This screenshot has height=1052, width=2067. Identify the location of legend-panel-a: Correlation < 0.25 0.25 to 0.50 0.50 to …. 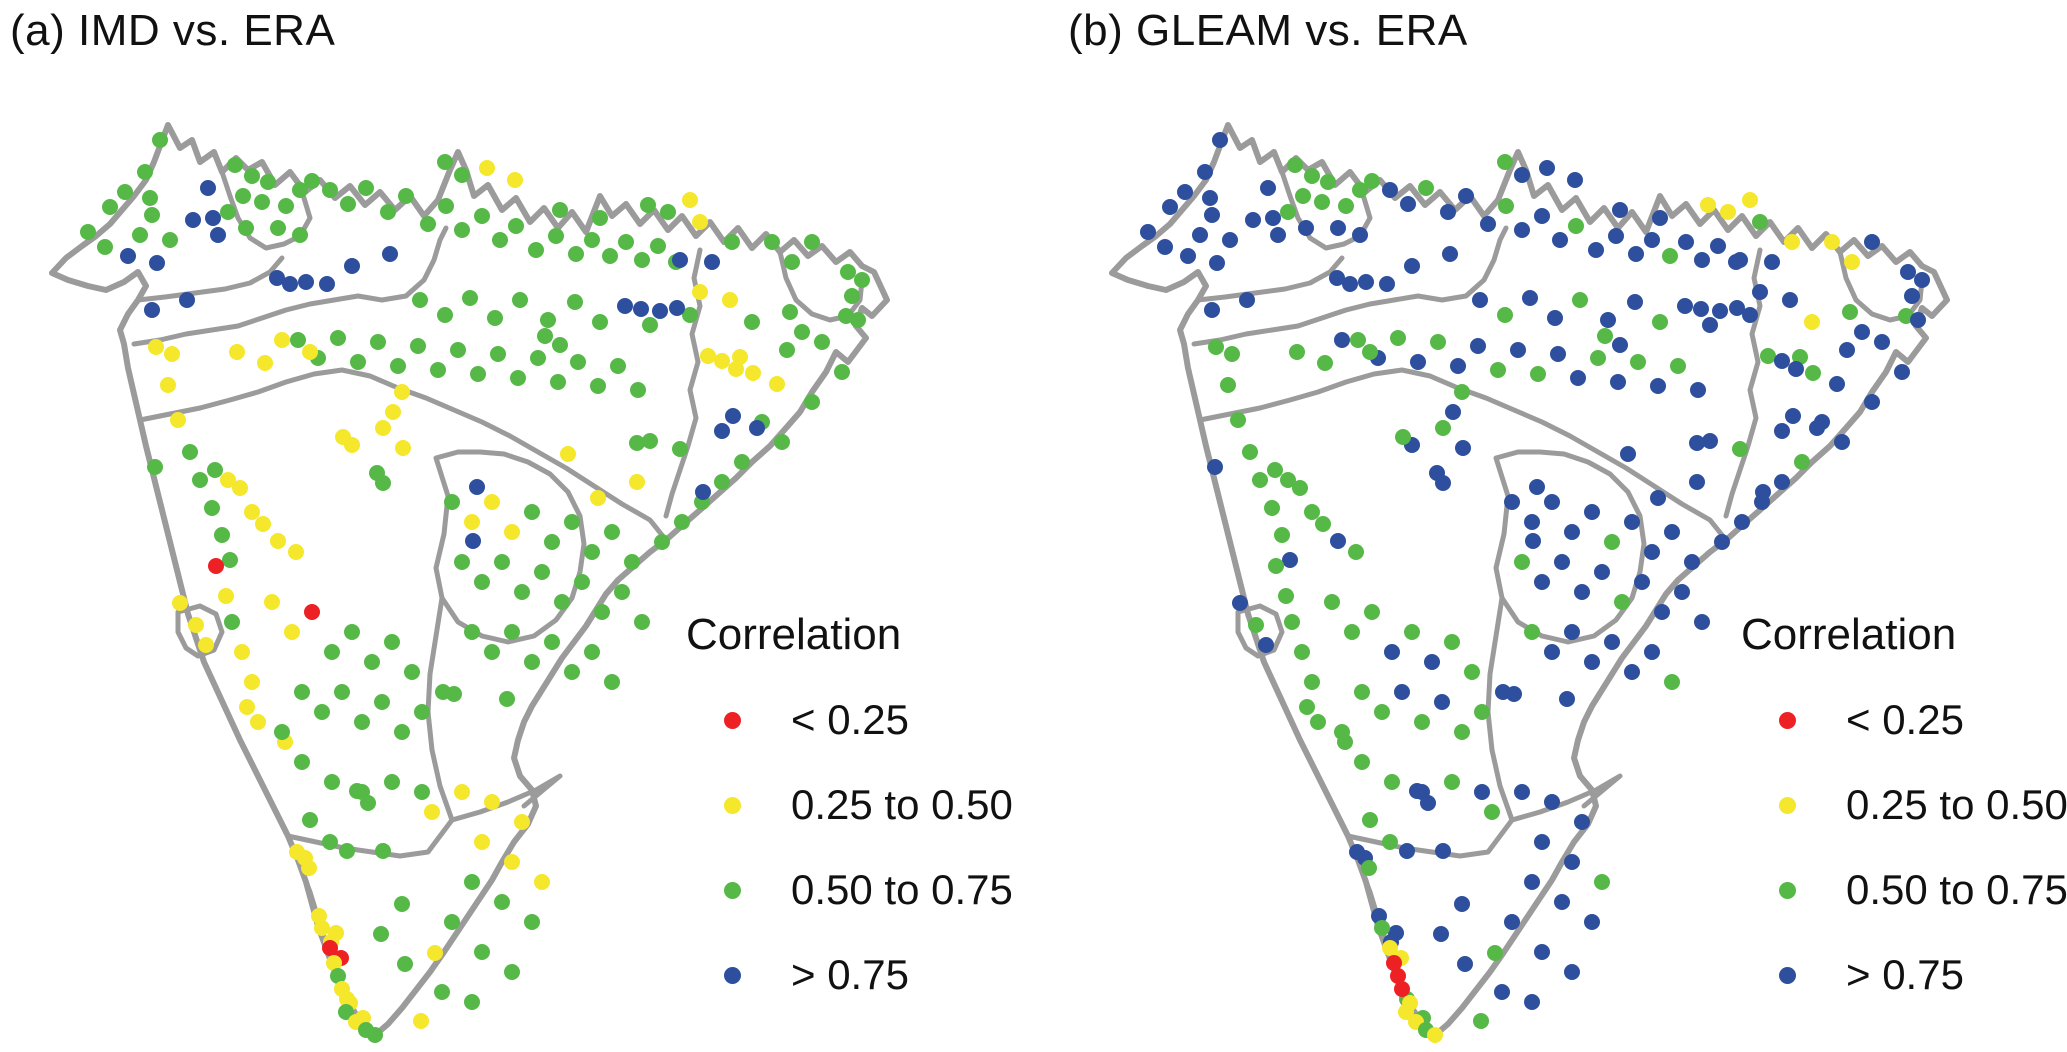
(856, 824).